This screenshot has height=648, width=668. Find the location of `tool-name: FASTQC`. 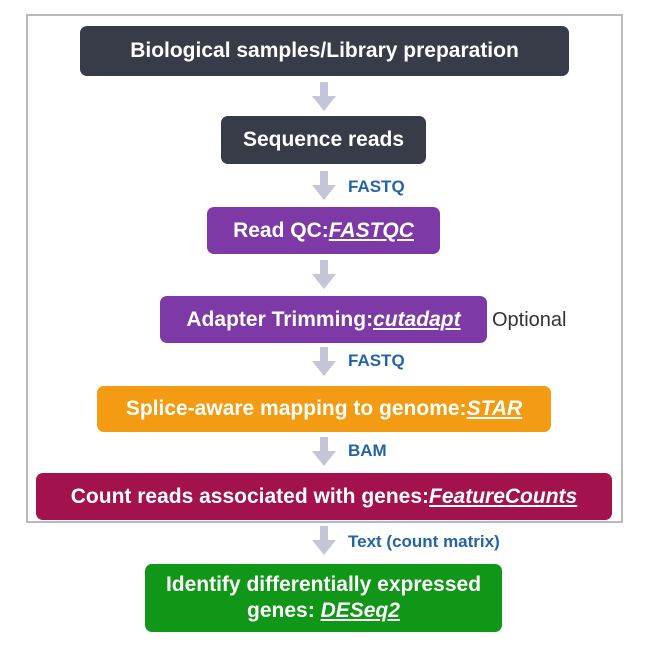

tool-name: FASTQC is located at coordinates (371, 230).